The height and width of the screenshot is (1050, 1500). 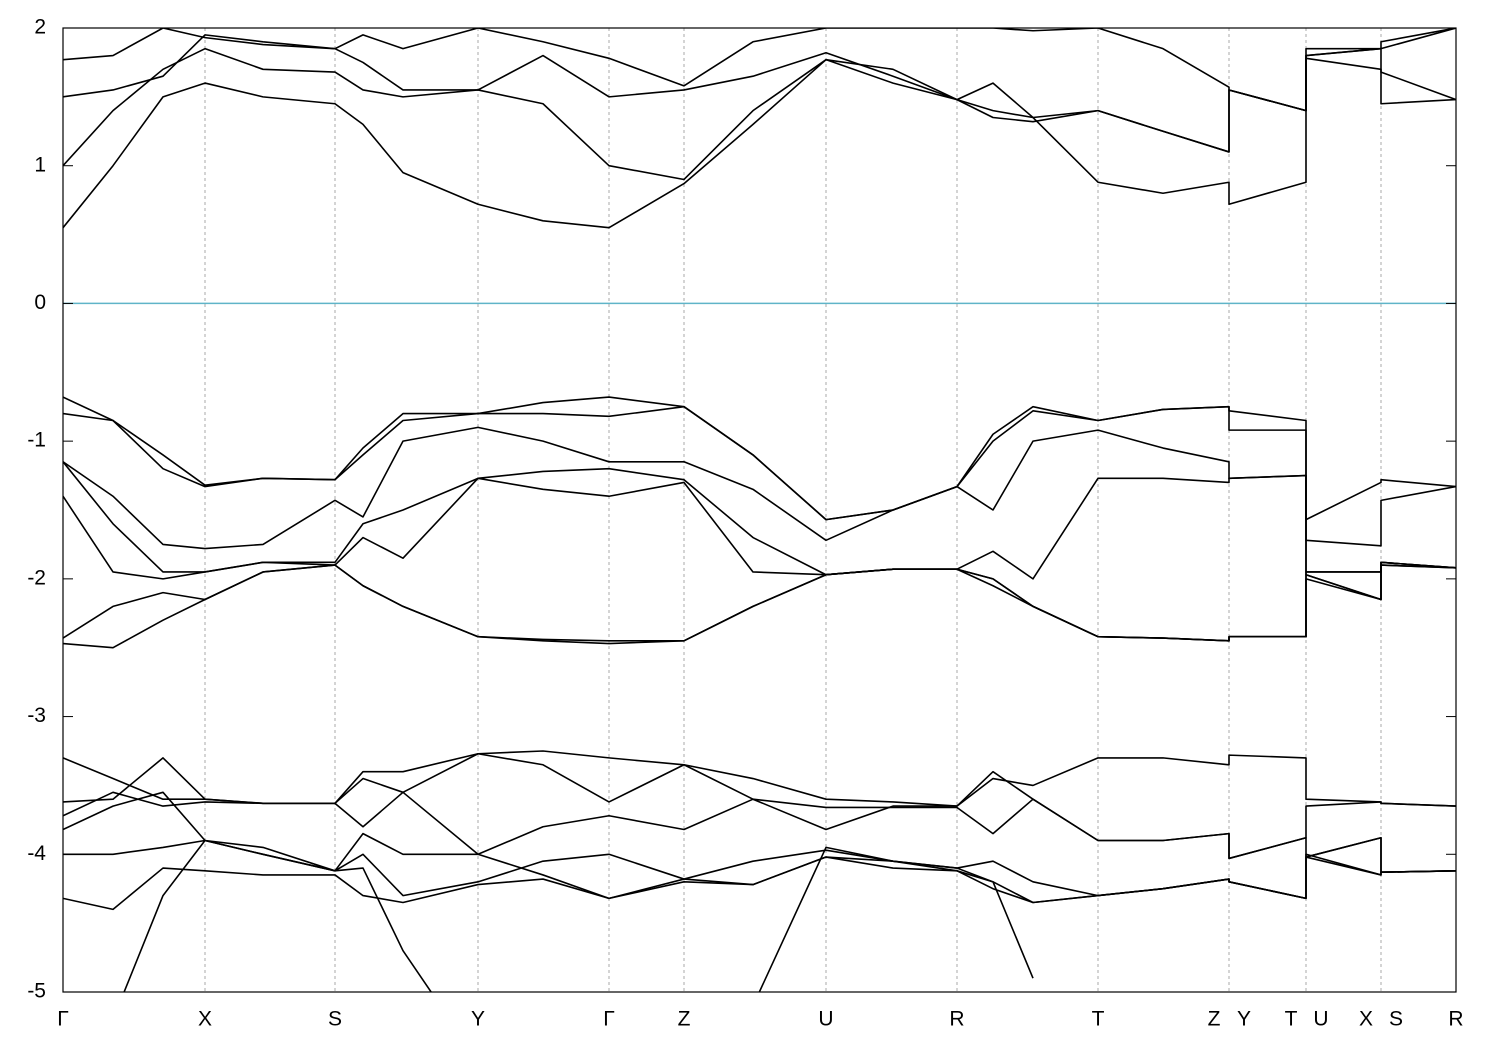 What do you see at coordinates (40, 164) in the screenshot?
I see `y-tick-label: 1` at bounding box center [40, 164].